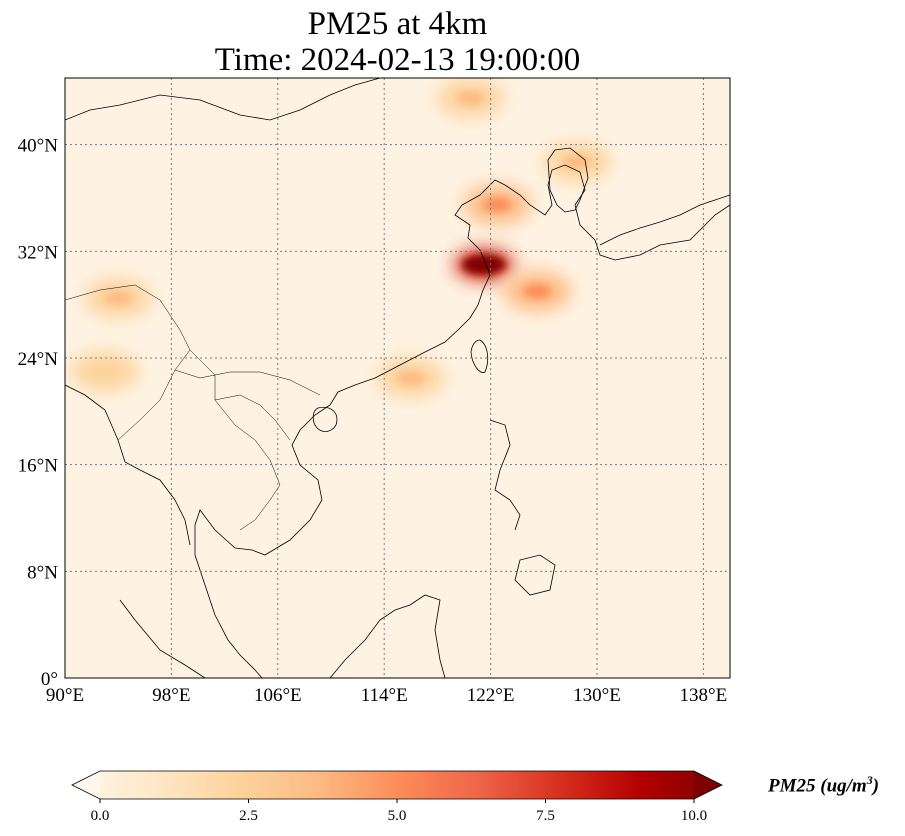 Image resolution: width=905 pixels, height=836 pixels. I want to click on y-tick-label: 24°N, so click(38, 359).